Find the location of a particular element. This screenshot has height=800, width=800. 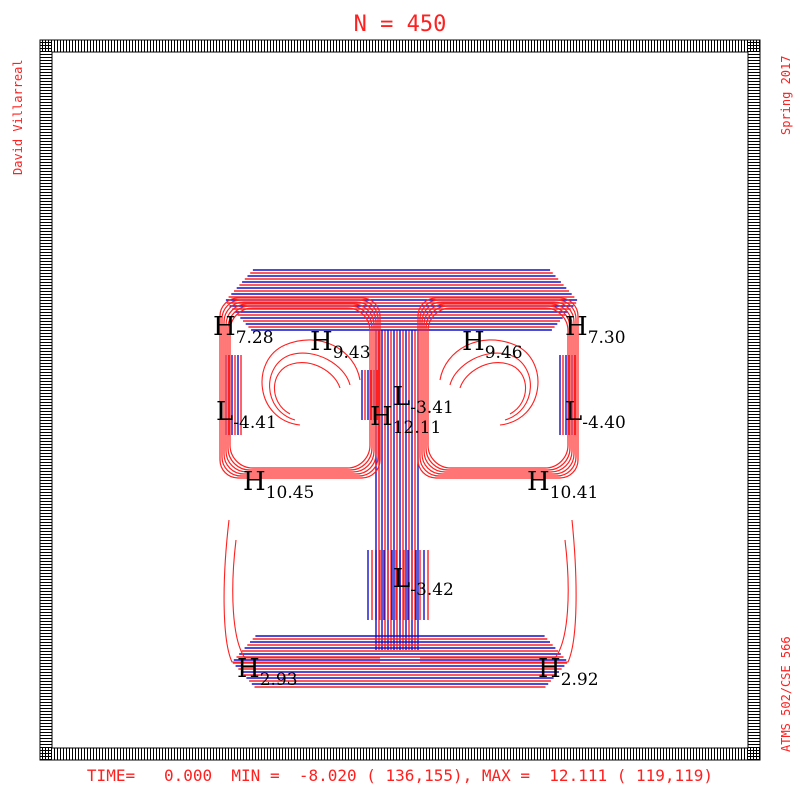

extremum-label: L-4.41 is located at coordinates (246, 415).